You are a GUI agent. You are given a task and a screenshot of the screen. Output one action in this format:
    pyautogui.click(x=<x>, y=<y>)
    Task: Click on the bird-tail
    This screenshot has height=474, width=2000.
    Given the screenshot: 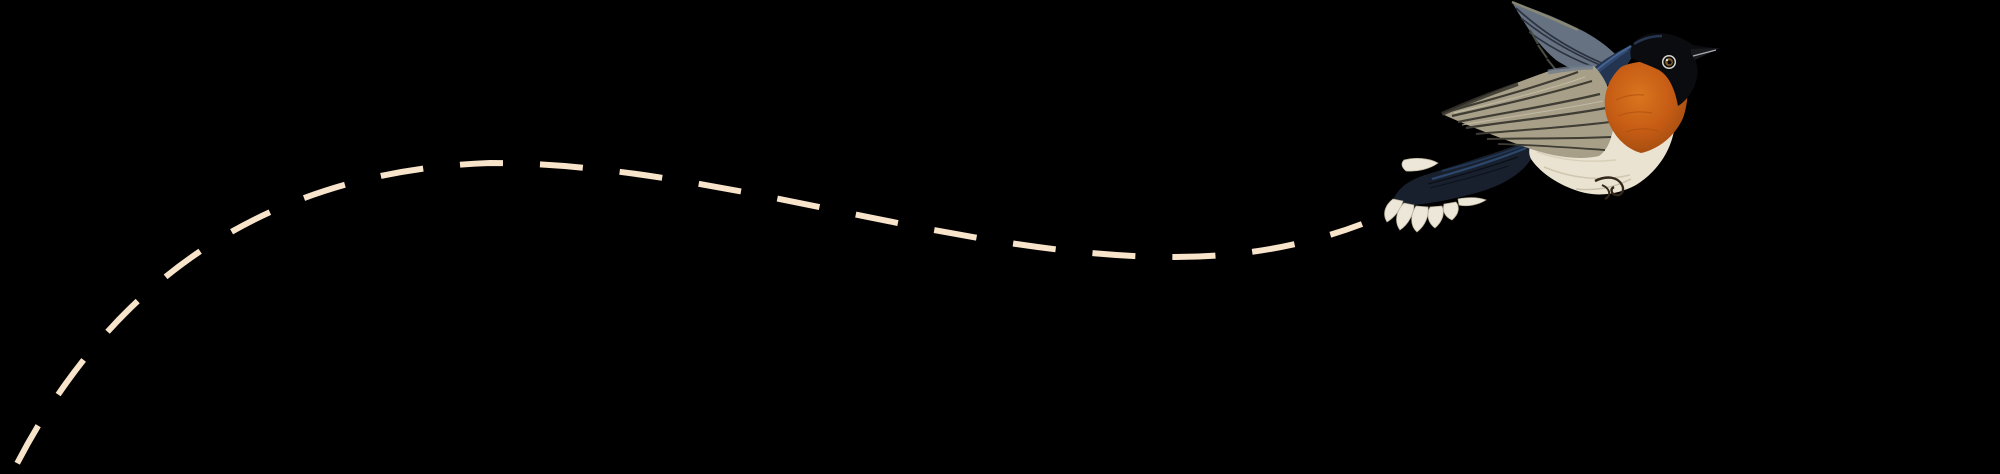 What is the action you would take?
    pyautogui.click(x=1460, y=185)
    